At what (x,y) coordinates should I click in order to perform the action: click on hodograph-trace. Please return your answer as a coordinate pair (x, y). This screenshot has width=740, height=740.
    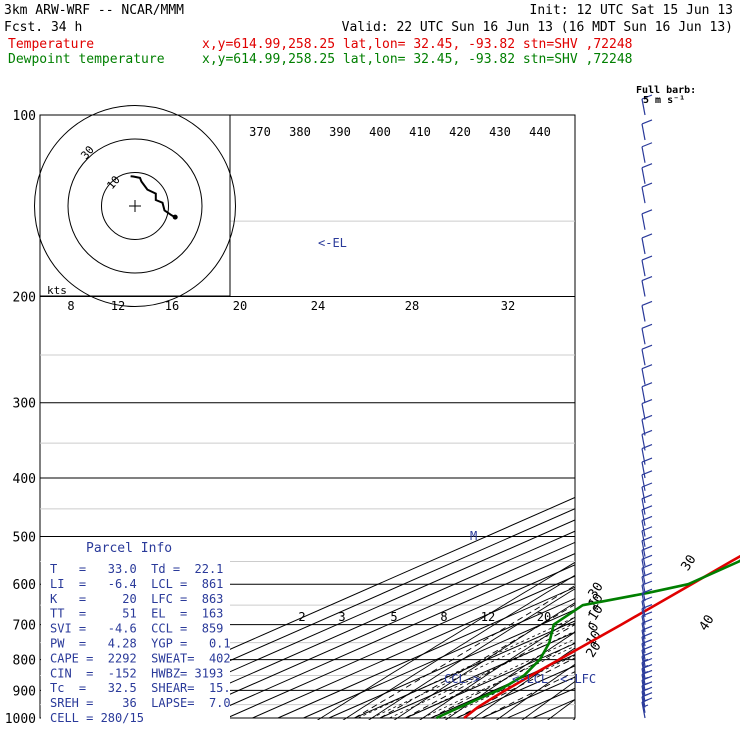
    Looking at the image, I should click on (153, 196).